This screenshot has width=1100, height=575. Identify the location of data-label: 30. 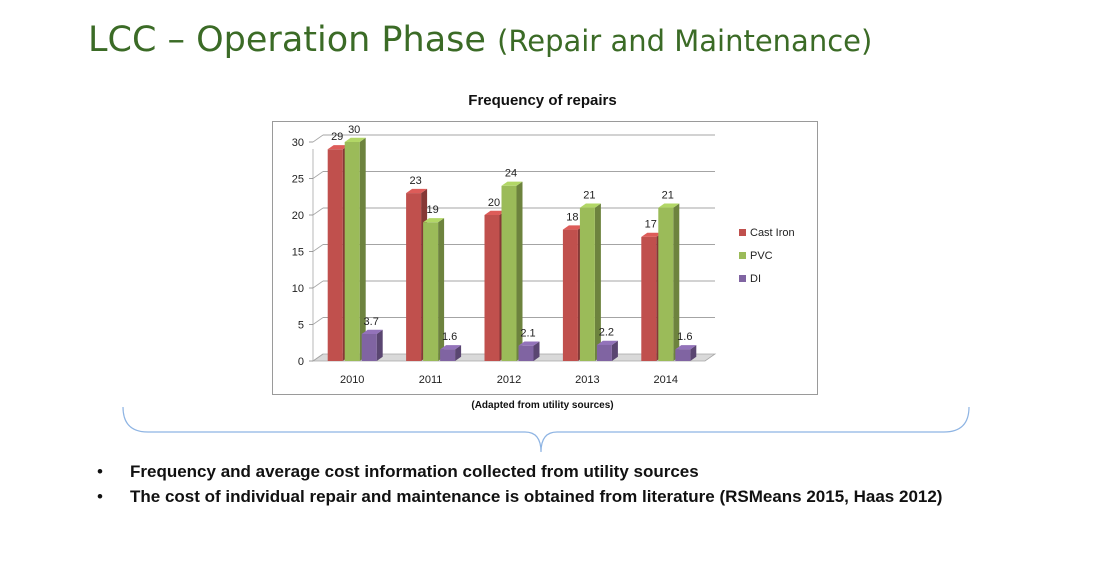
(354, 130).